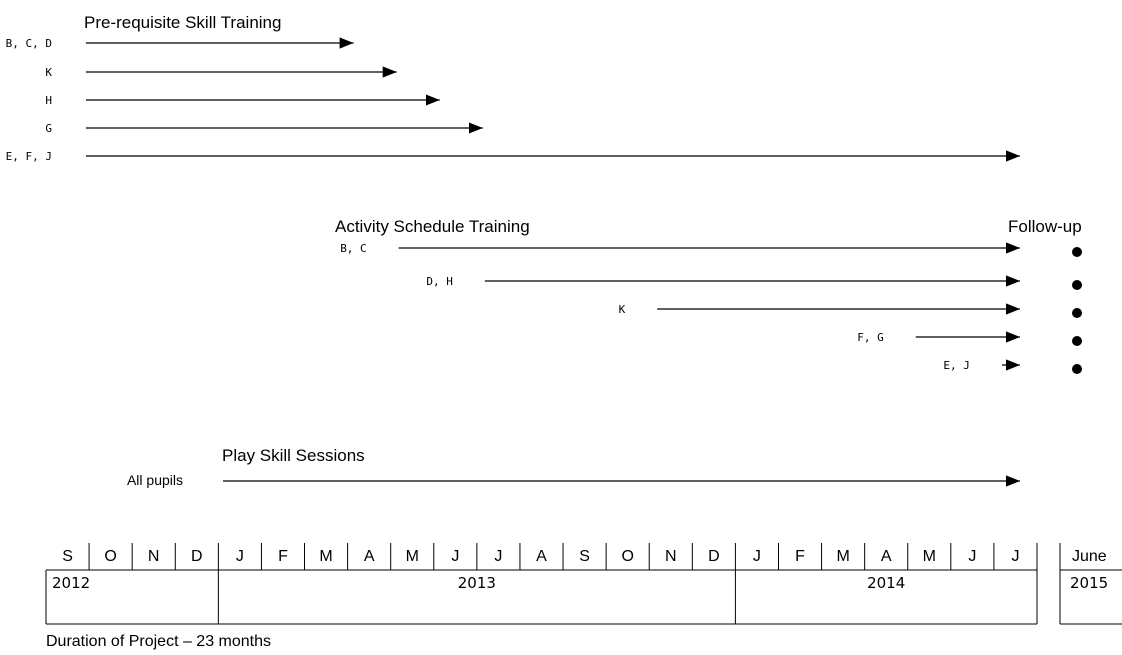  Describe the element at coordinates (711, 308) in the screenshot. I see `activity-rows: B, C D, H K F, G E, J` at that location.